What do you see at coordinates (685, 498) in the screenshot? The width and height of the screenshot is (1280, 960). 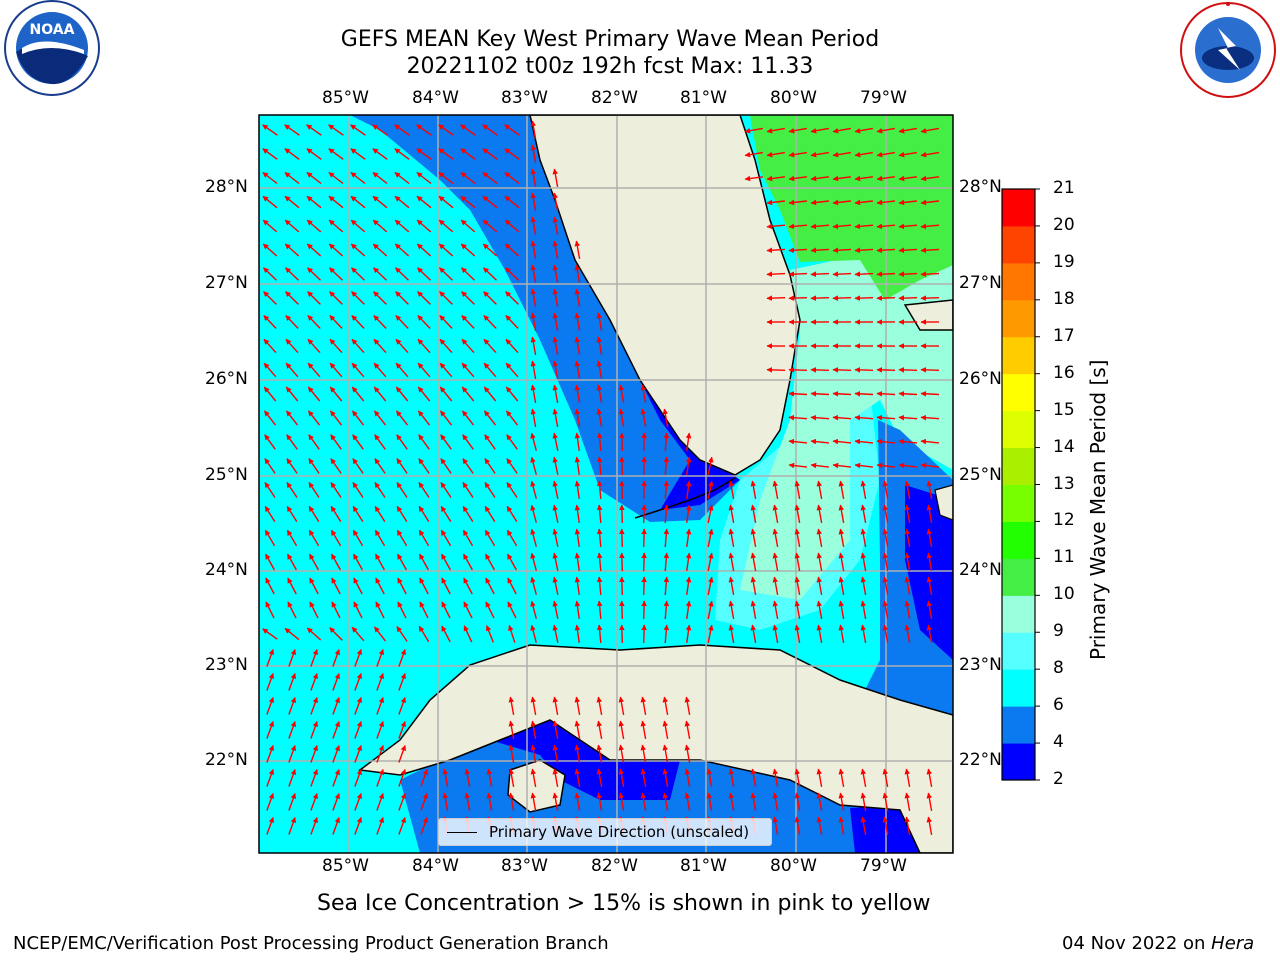 I see `florida-keys` at bounding box center [685, 498].